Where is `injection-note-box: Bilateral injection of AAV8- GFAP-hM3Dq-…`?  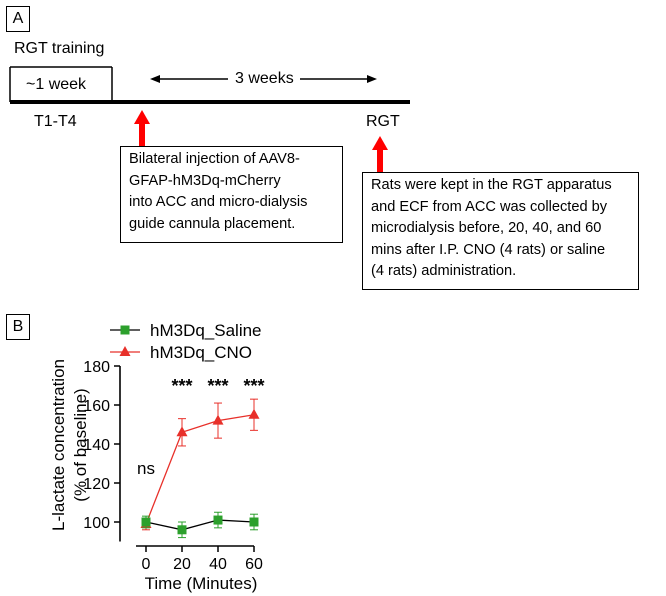 injection-note-box: Bilateral injection of AAV8- GFAP-hM3Dq-… is located at coordinates (231, 194).